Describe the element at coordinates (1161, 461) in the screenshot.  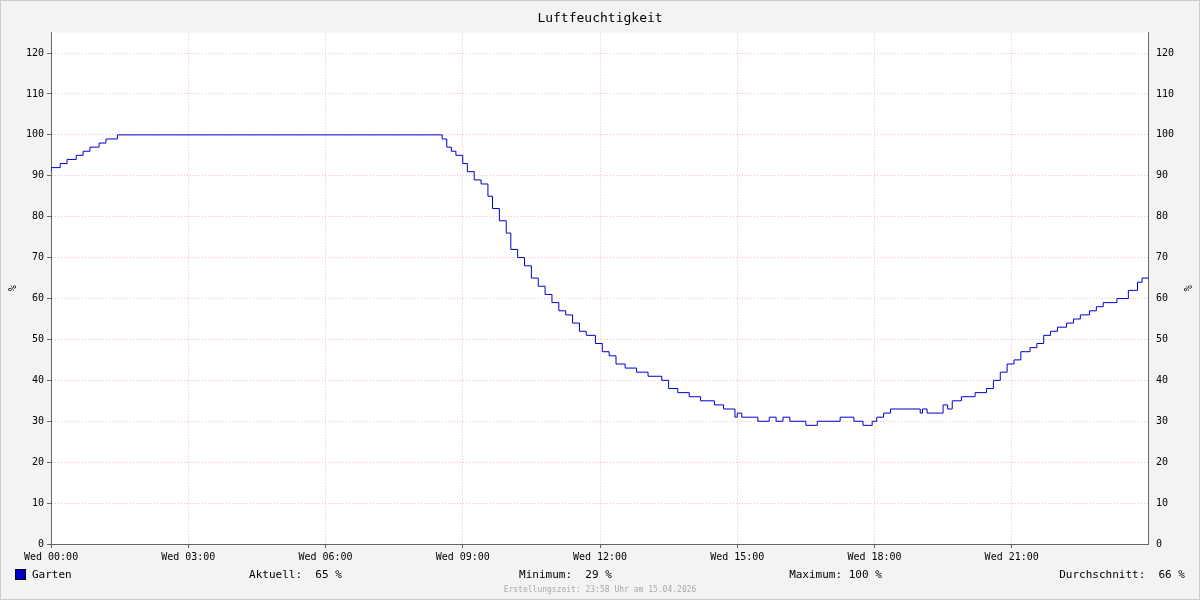
I see `y2-tick-label: 20` at that location.